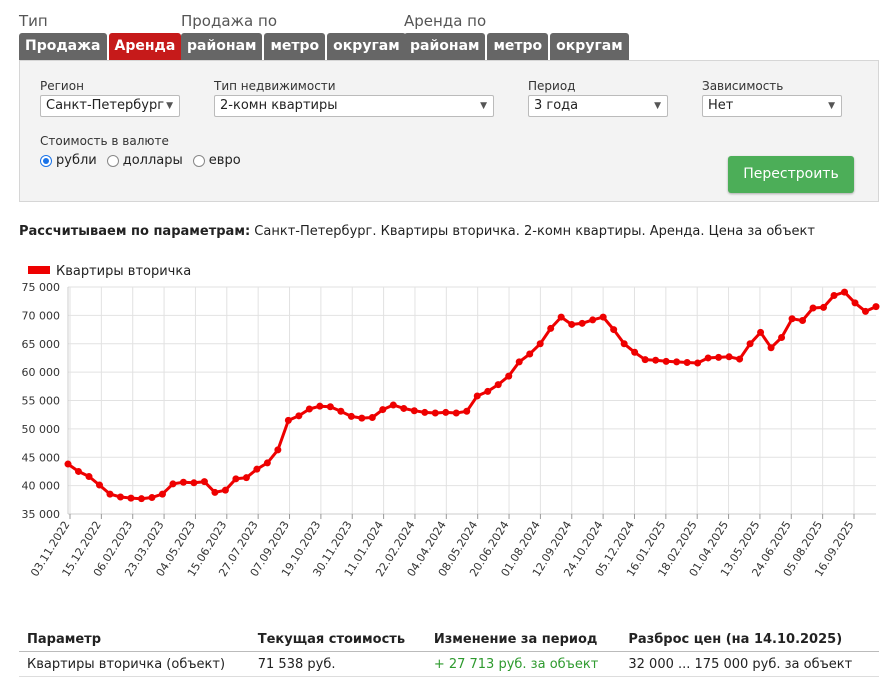  What do you see at coordinates (41, 514) in the screenshot?
I see `y-tick-label: 35 000` at bounding box center [41, 514].